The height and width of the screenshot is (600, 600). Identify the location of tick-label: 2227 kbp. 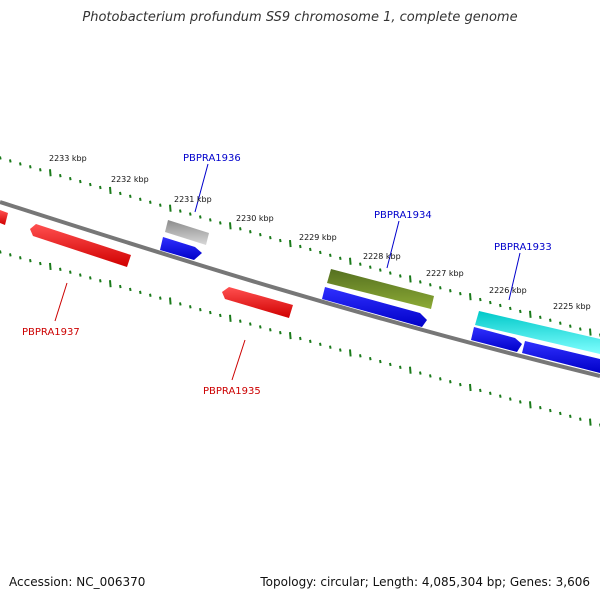
(445, 273).